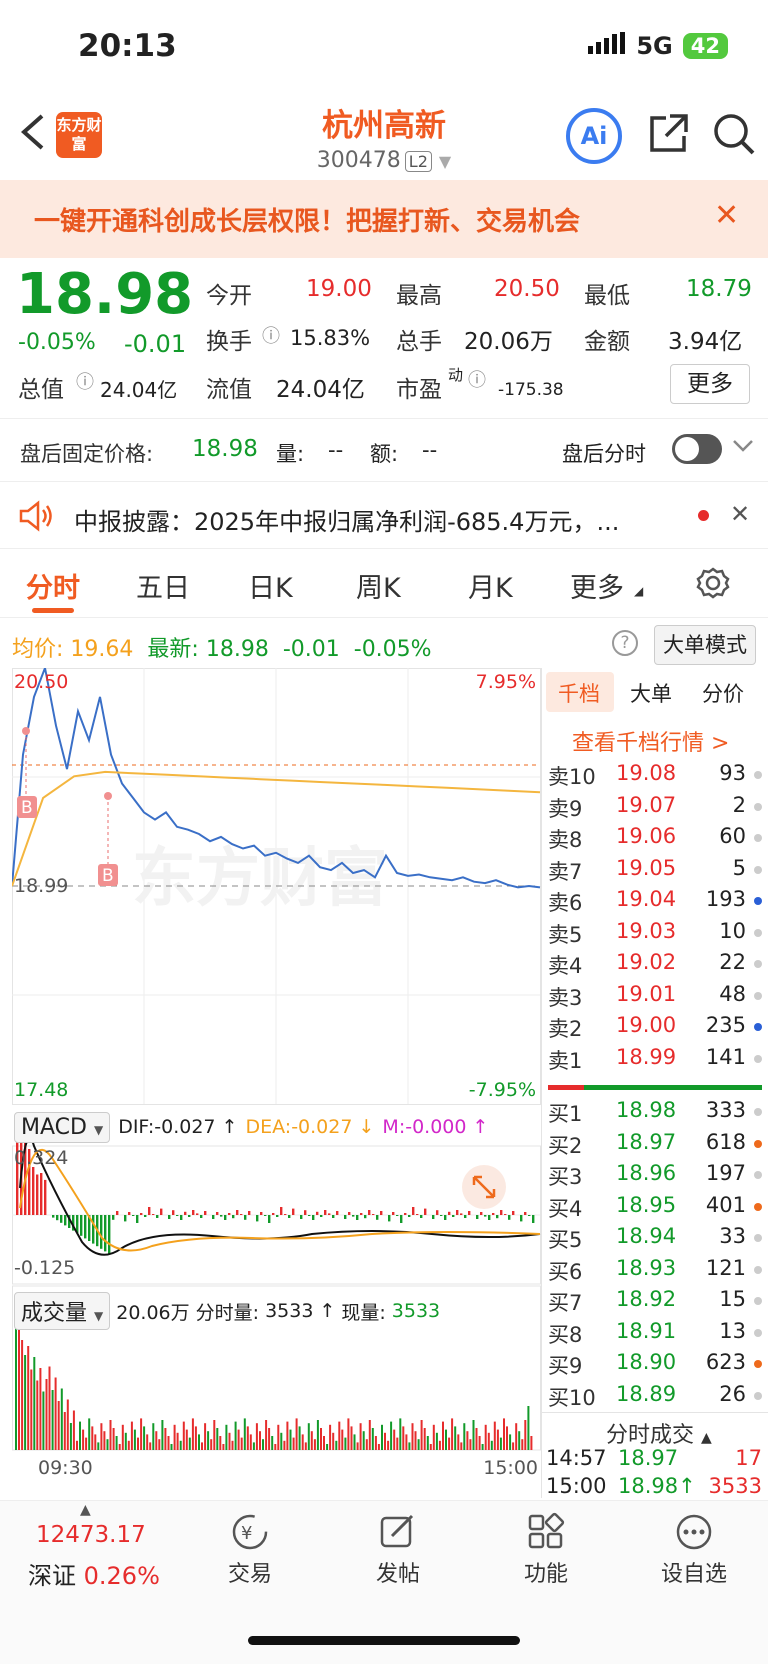  What do you see at coordinates (33, 132) in the screenshot?
I see `back-icon` at bounding box center [33, 132].